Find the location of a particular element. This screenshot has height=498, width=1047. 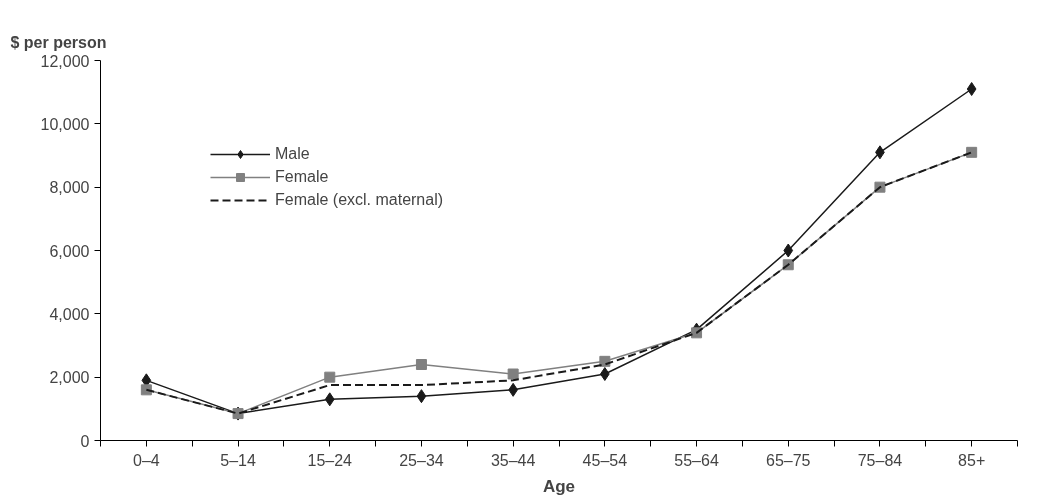

x-tick-label: 65–75 is located at coordinates (788, 460).